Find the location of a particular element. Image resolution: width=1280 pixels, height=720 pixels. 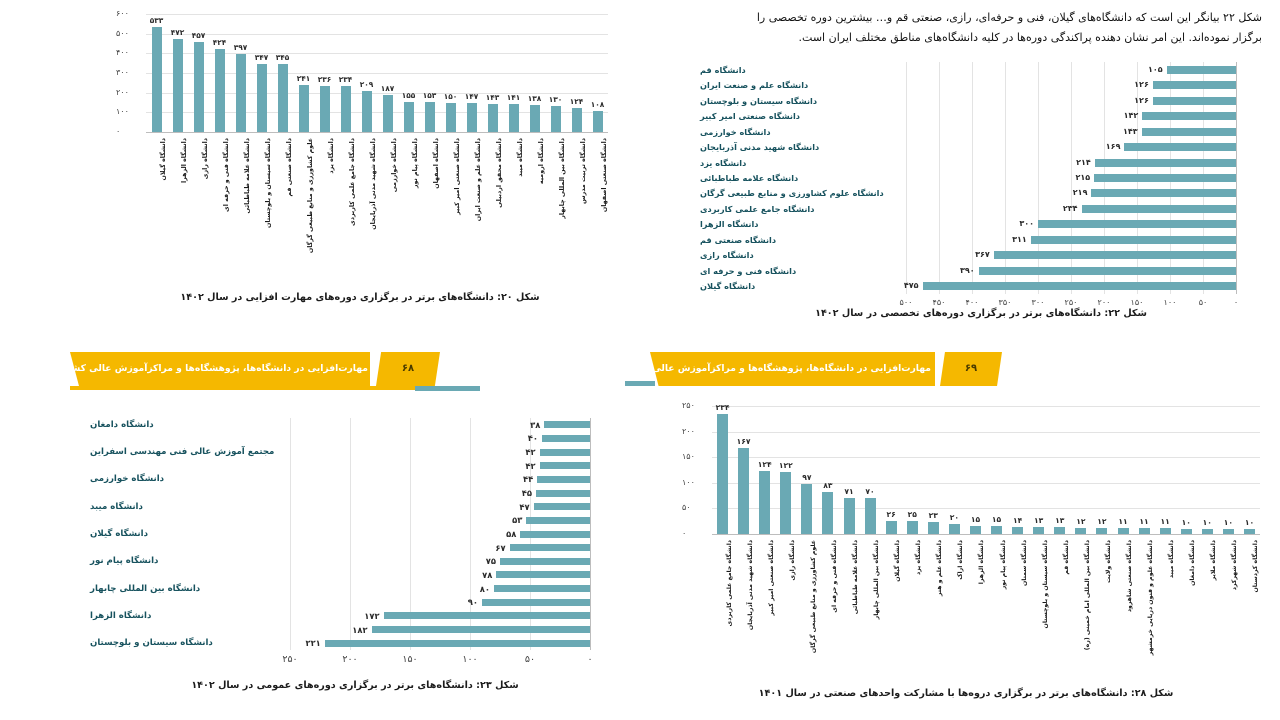

banner-page-number: ۶۸ is located at coordinates (408, 368).